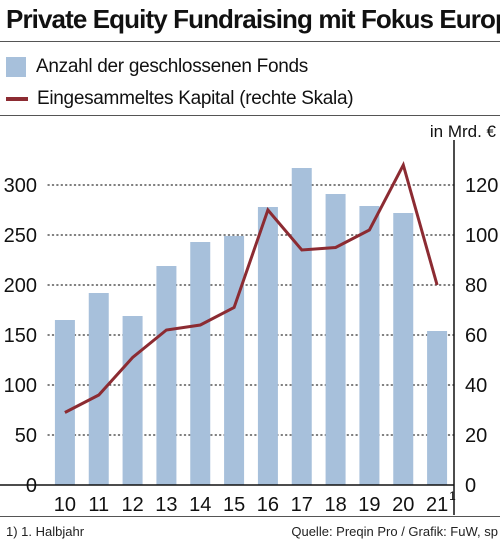 The height and width of the screenshot is (545, 500). What do you see at coordinates (132, 505) in the screenshot?
I see `x-tick-label-12: 12` at bounding box center [132, 505].